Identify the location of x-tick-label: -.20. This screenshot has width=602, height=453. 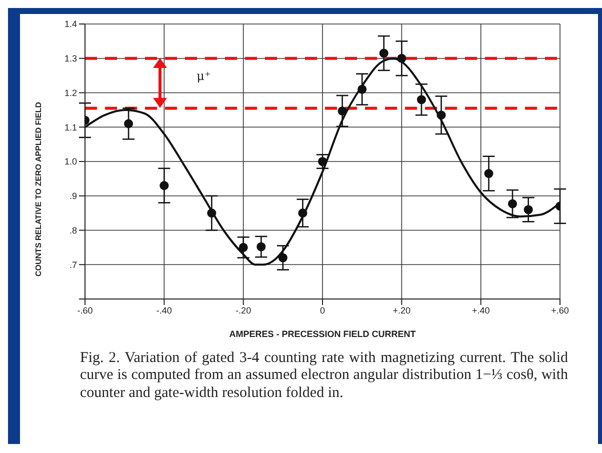
(244, 310).